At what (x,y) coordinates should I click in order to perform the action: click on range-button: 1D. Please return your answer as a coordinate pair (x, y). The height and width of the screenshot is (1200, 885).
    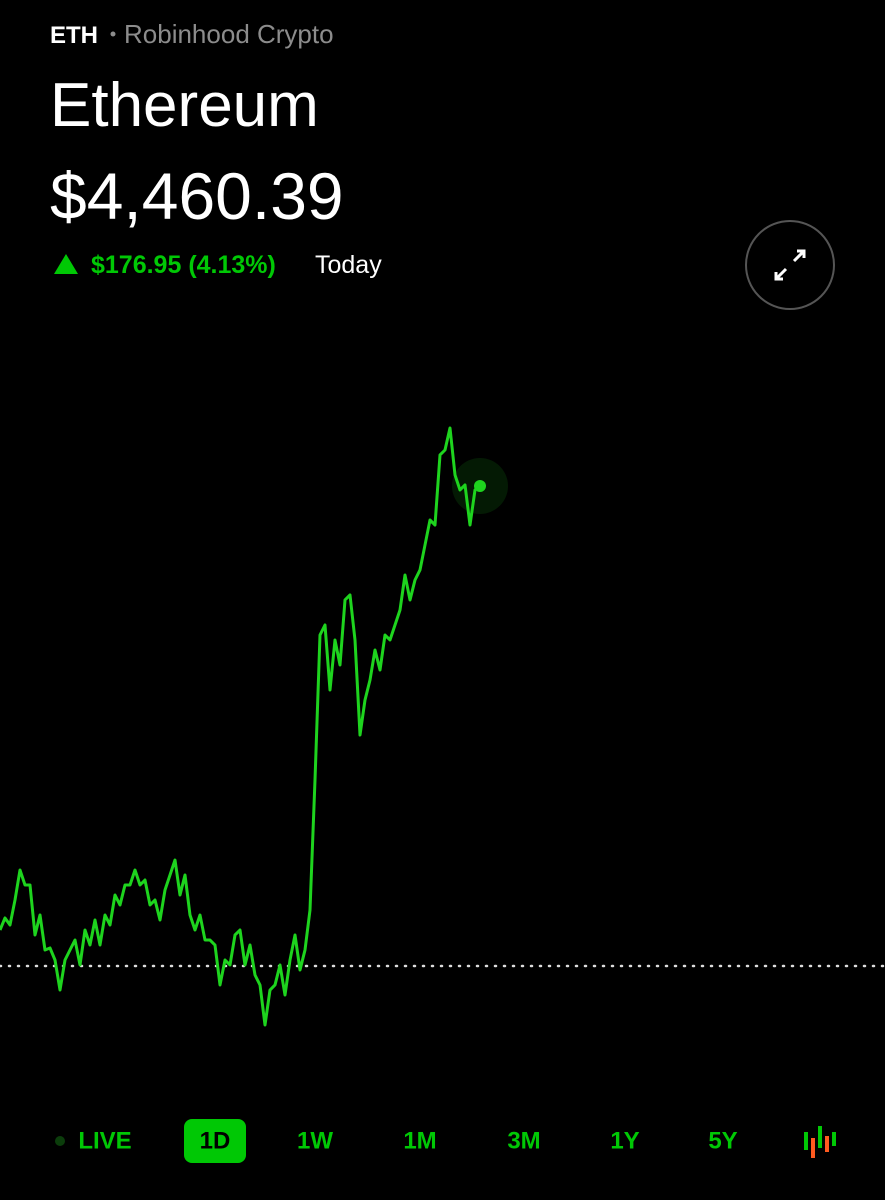
    Looking at the image, I should click on (215, 1140).